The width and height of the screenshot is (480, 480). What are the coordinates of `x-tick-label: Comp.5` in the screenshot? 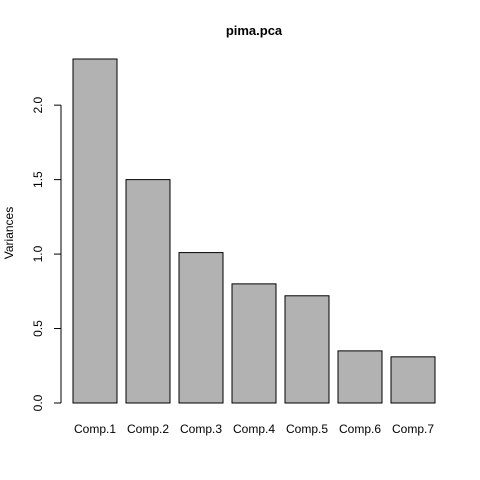 It's located at (307, 429).